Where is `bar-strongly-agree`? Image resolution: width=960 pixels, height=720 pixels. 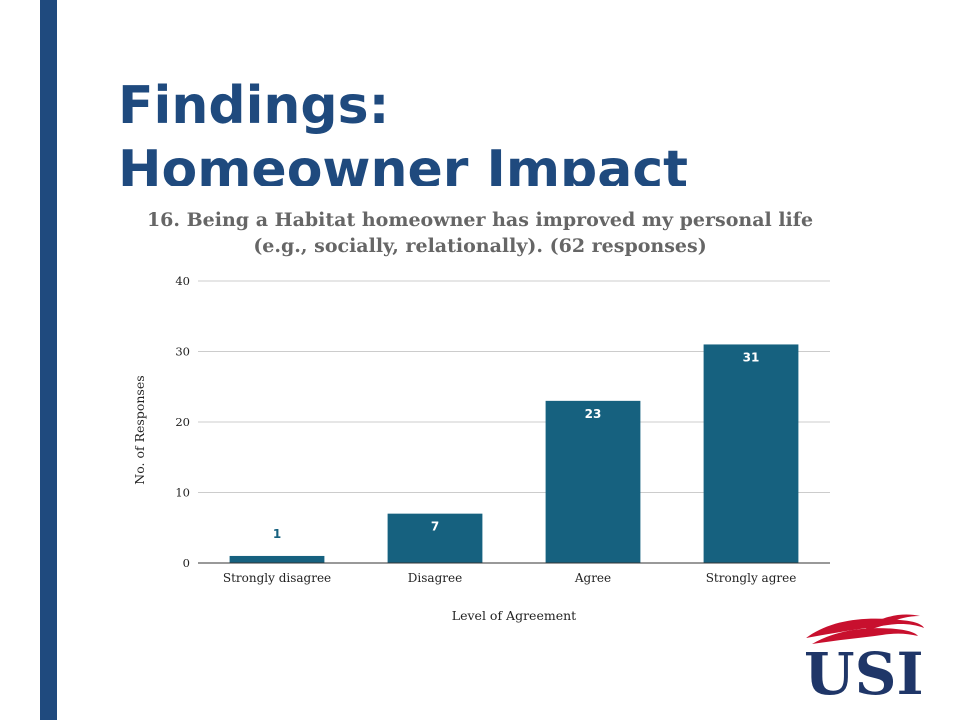
bar-strongly-agree is located at coordinates (751, 453).